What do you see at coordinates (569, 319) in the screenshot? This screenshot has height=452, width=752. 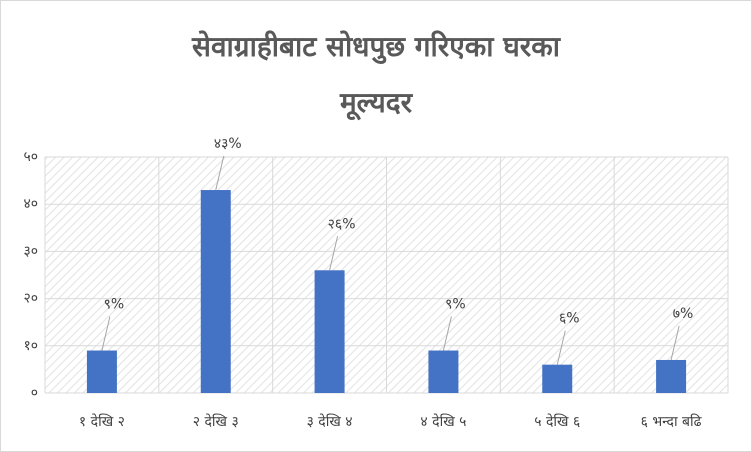 I see `data-label: ६%` at bounding box center [569, 319].